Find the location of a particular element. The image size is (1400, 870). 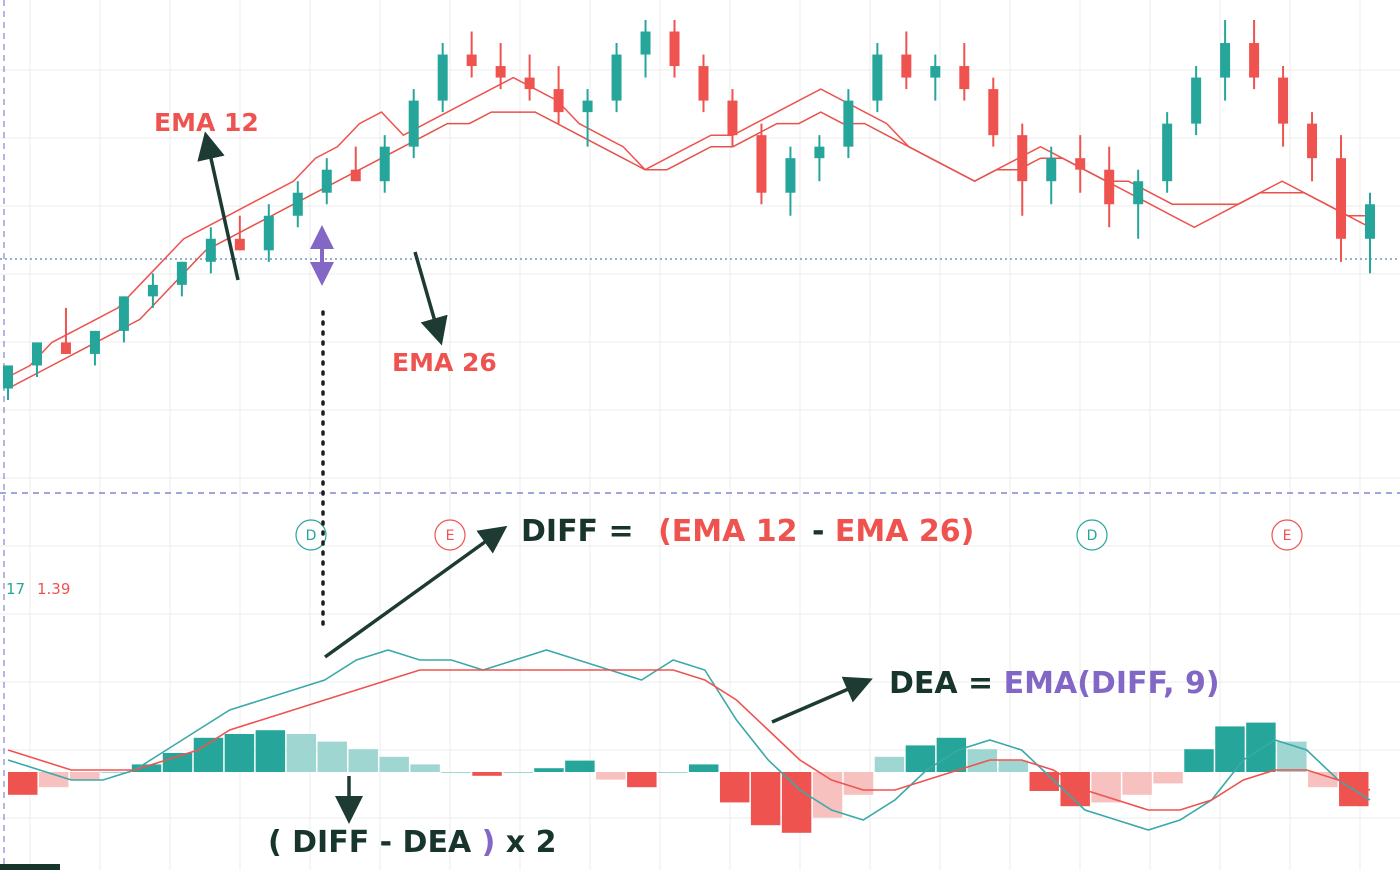

diff-prefix: DIFF = is located at coordinates (582, 531).